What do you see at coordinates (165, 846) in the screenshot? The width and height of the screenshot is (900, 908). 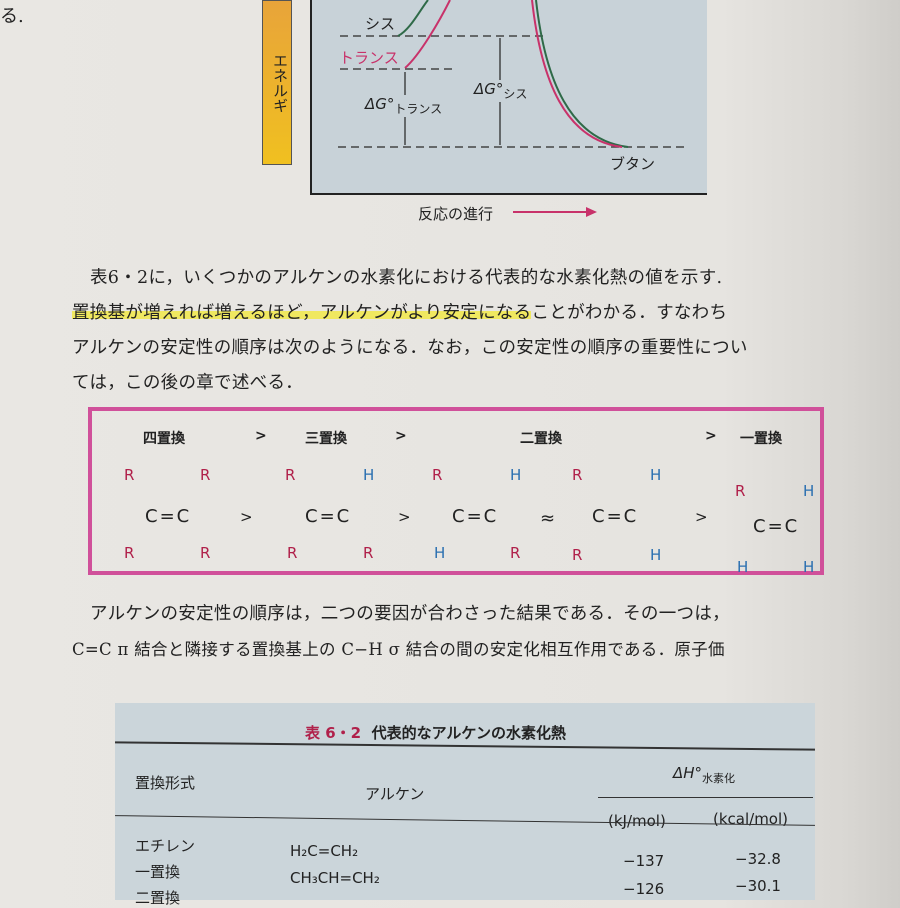 I see `row-type-ethylene: エチレン` at bounding box center [165, 846].